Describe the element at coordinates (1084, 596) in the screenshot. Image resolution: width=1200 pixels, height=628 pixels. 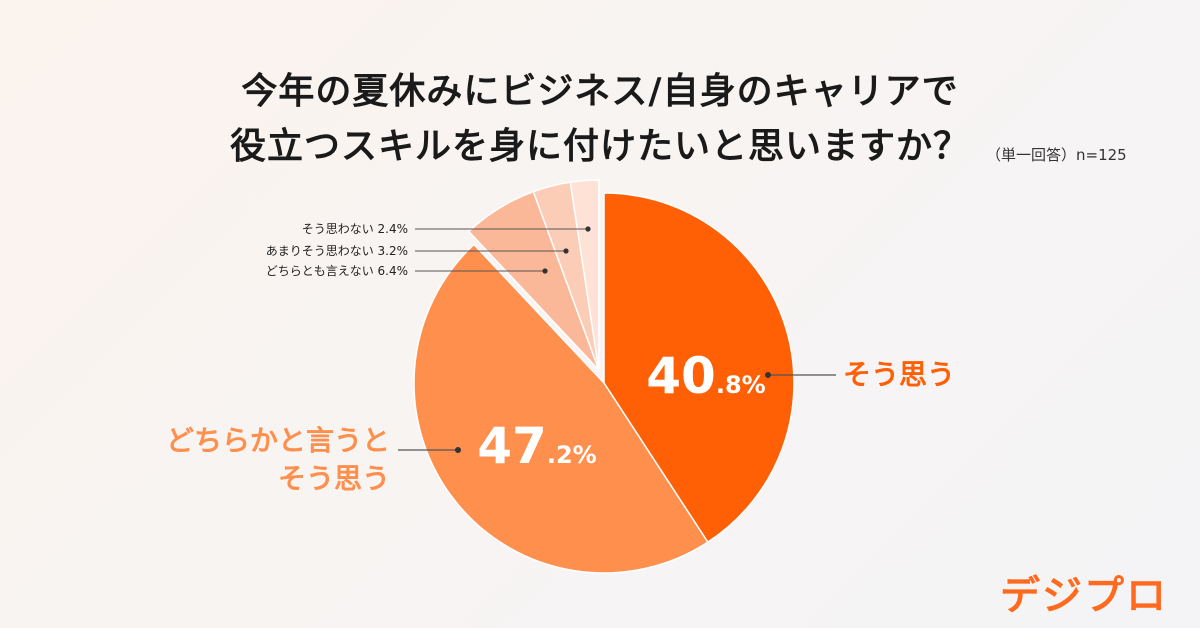
I see `brand-logo: デジプロ` at that location.